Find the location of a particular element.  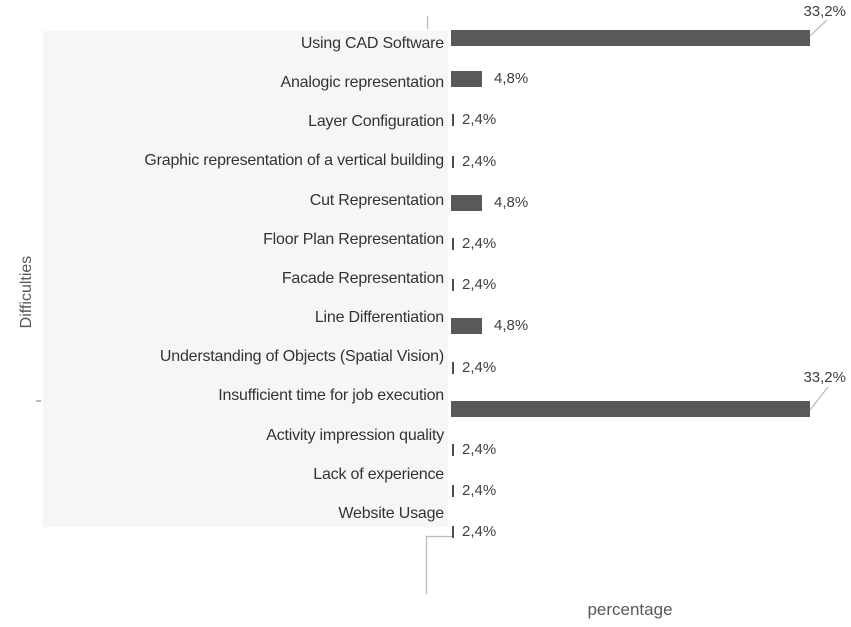

callout-leader-line-top is located at coordinates (818, 28).